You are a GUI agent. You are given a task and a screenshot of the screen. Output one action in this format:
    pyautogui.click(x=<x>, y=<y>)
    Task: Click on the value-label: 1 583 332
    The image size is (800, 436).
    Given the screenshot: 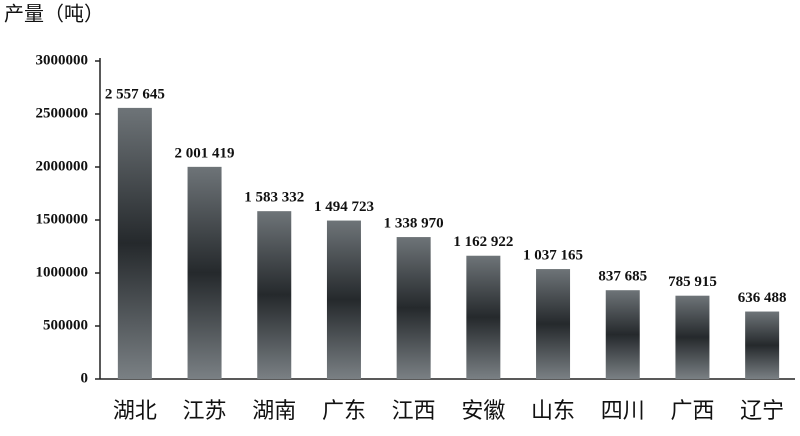 What is the action you would take?
    pyautogui.click(x=274, y=198)
    